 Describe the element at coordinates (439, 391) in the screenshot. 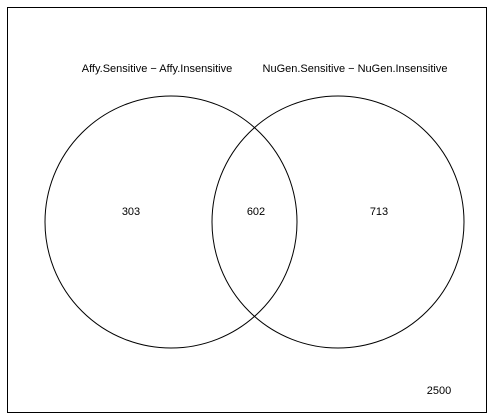

I see `universe-count: 2500` at that location.